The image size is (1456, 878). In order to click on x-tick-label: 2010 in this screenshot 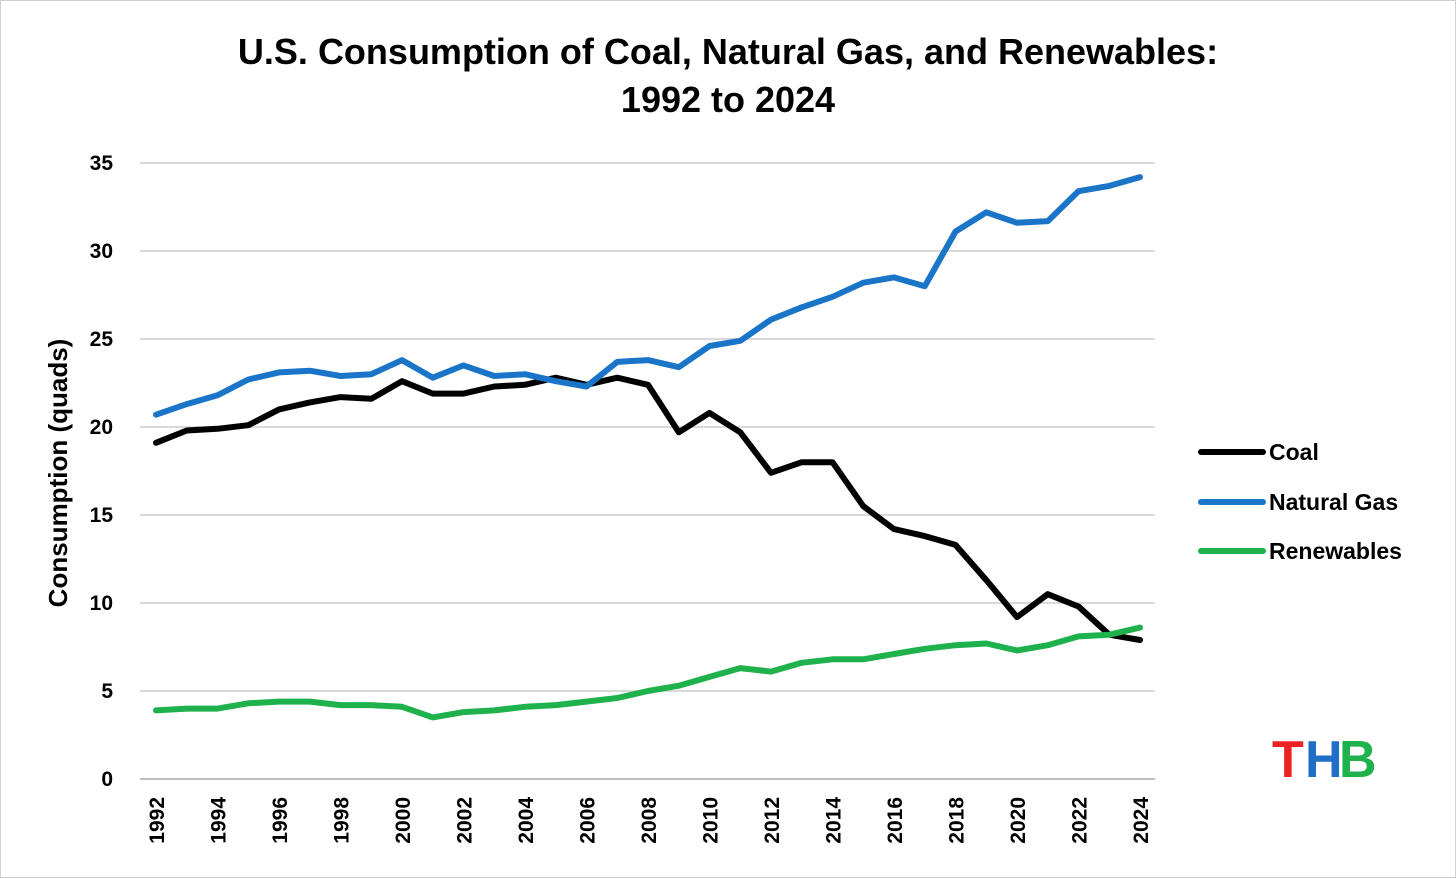, I will do `click(711, 820)`.